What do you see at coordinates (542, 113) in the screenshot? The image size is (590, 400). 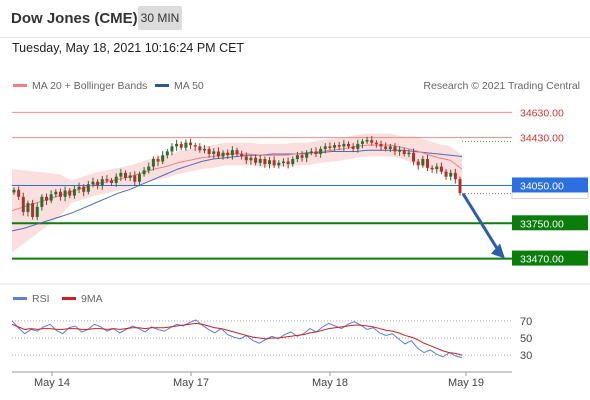 I see `price-level-label: 34630.00` at bounding box center [542, 113].